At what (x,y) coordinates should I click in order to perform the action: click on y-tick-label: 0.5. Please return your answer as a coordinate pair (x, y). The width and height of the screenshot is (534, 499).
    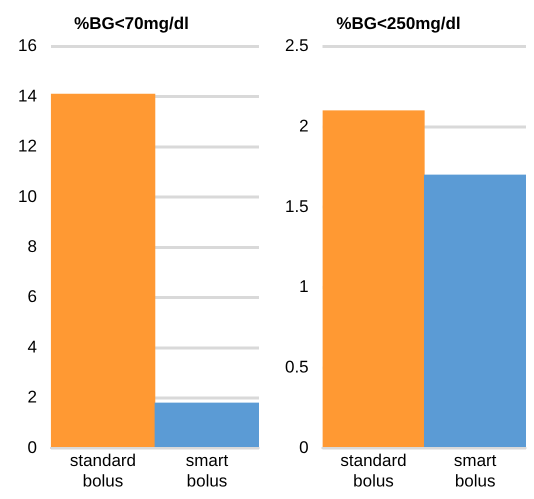
    Looking at the image, I should click on (296, 367).